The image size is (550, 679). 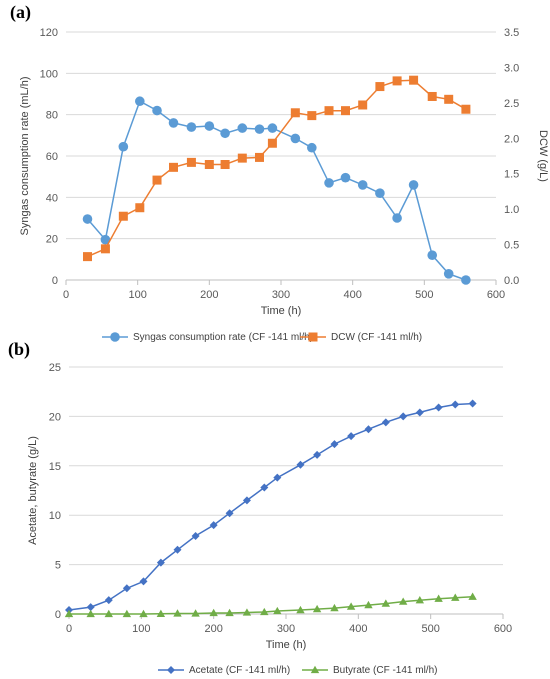 What do you see at coordinates (25, 156) in the screenshot?
I see `y-axis-title: Syngas consumption rate (mL/h)` at bounding box center [25, 156].